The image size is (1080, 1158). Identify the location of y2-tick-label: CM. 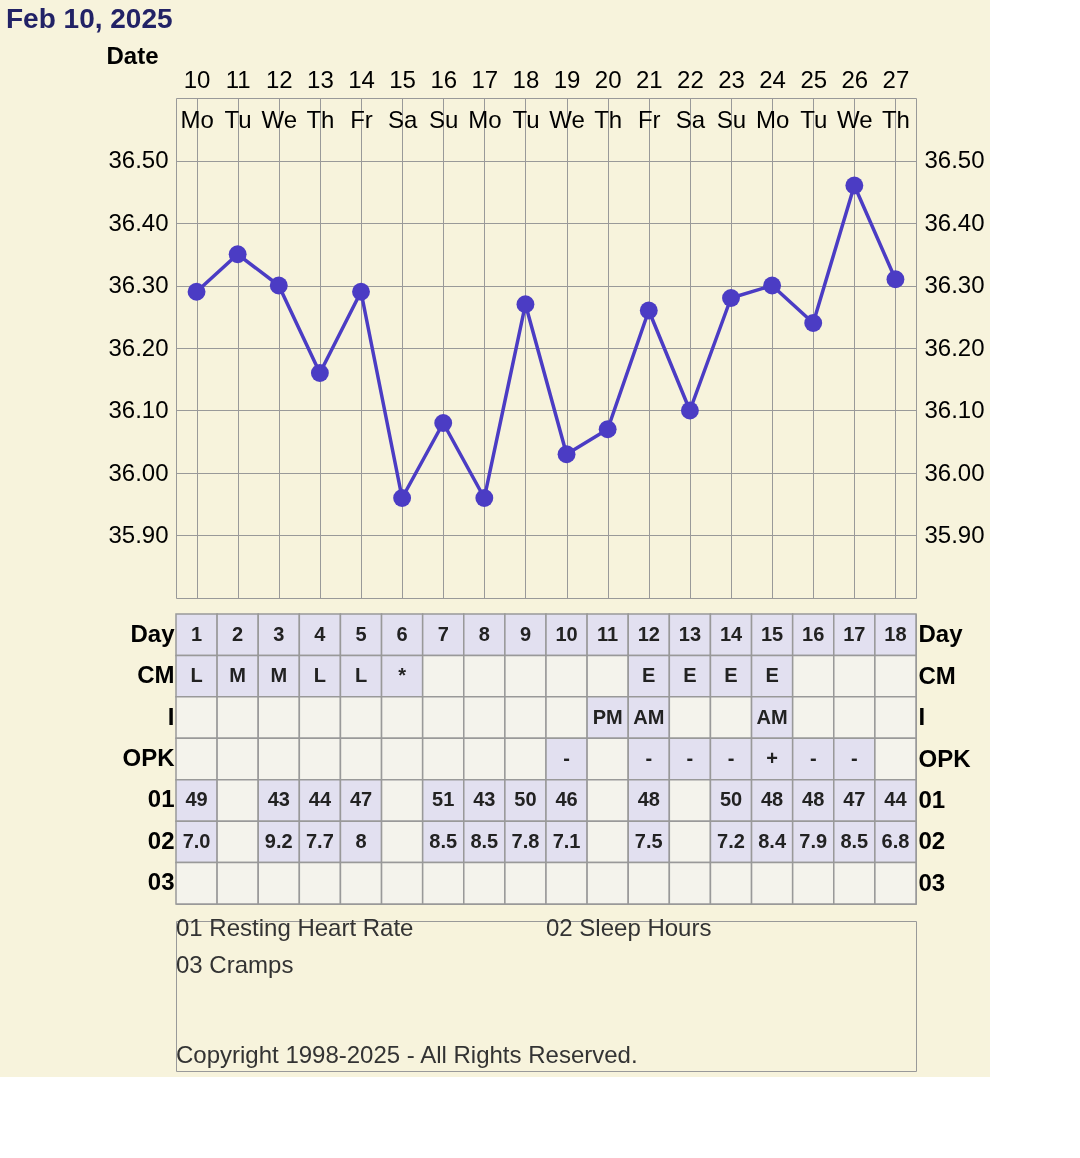
(937, 675).